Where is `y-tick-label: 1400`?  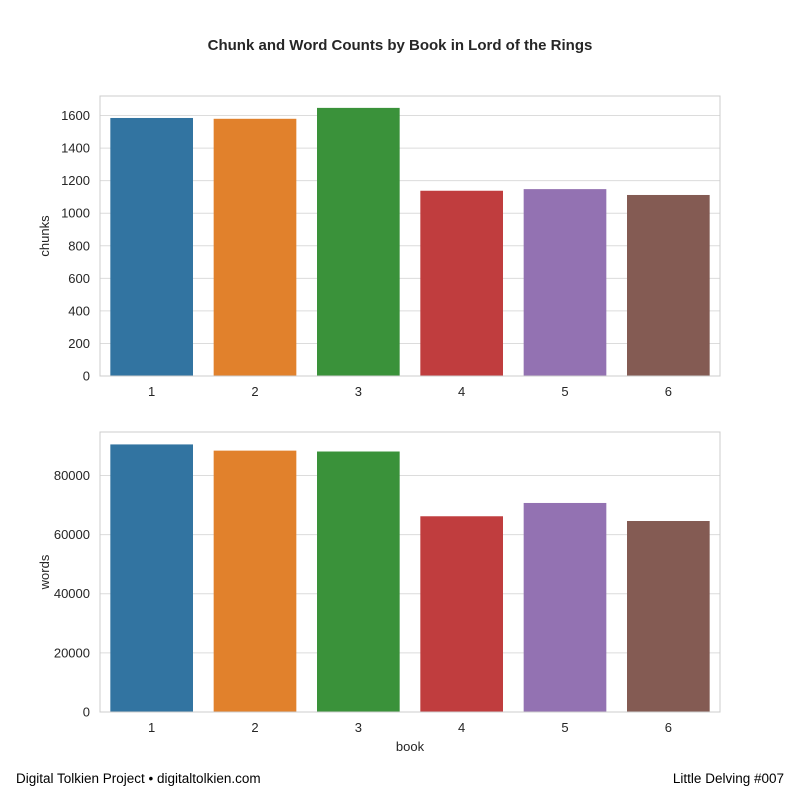 y-tick-label: 1400 is located at coordinates (75, 148).